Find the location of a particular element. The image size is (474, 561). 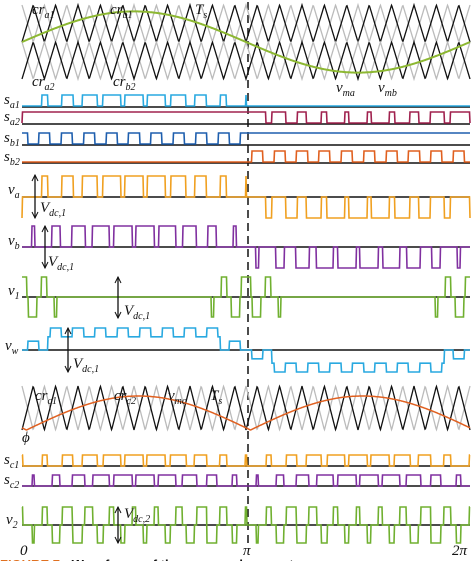

label: sb2 is located at coordinates (12, 158).